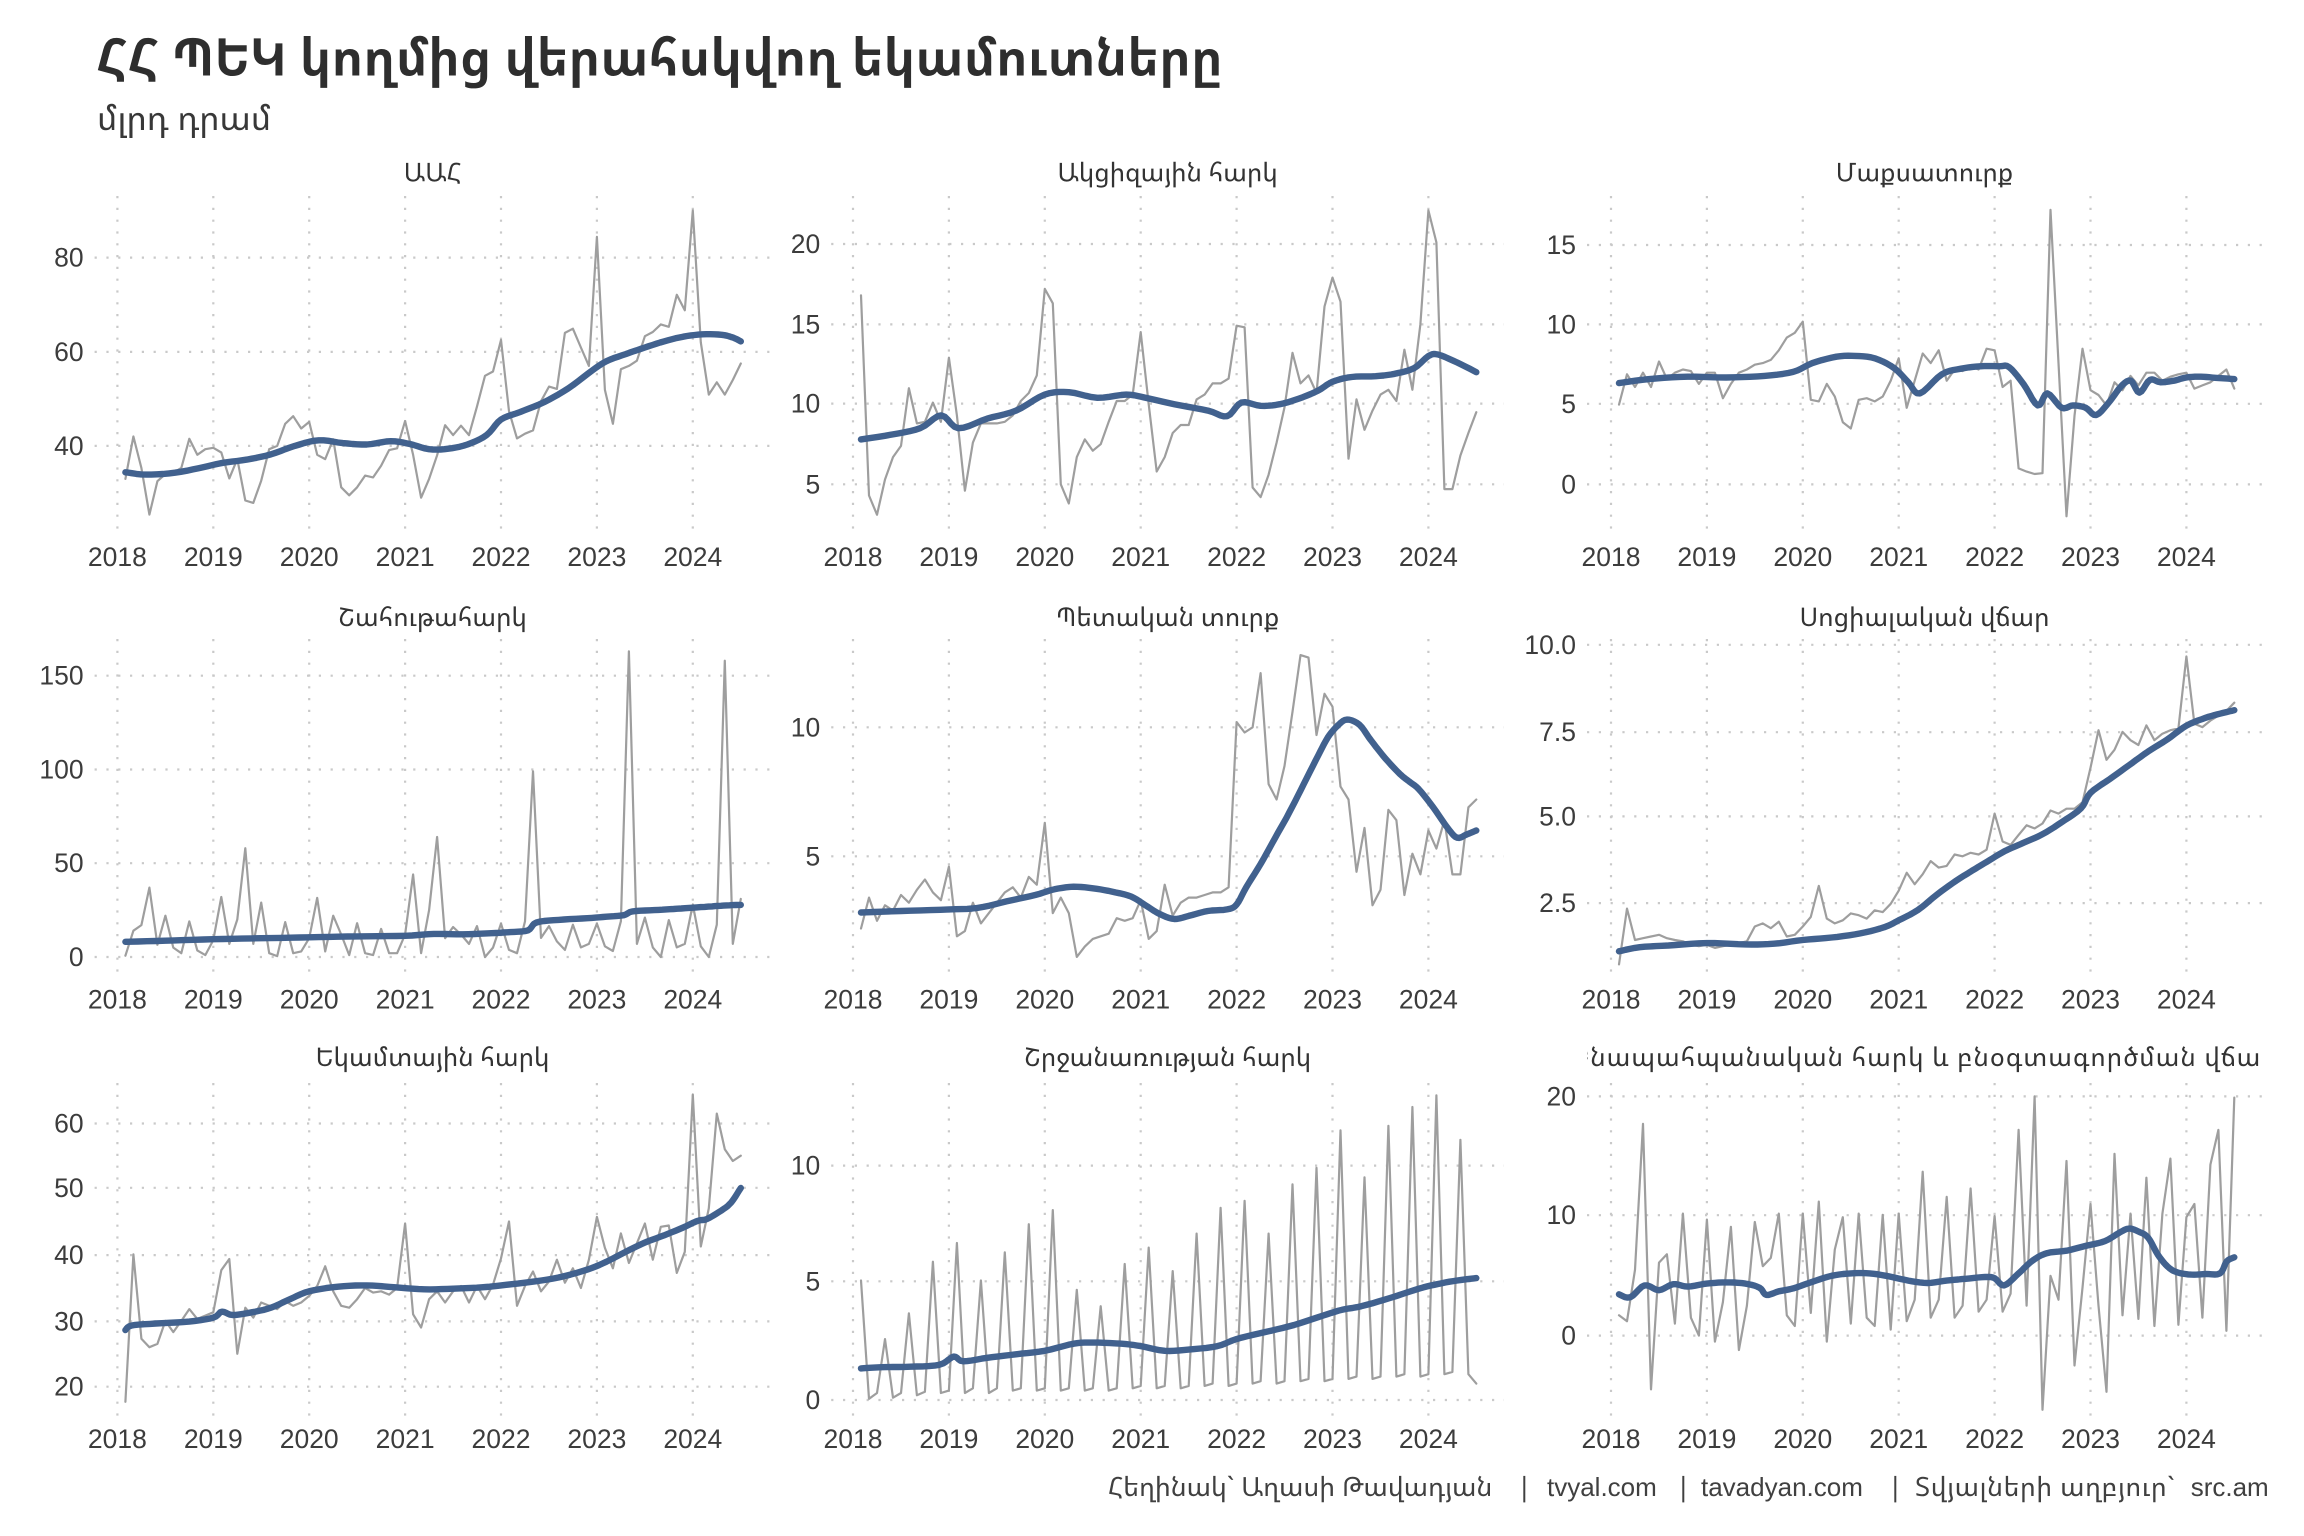 The width and height of the screenshot is (2304, 1536). I want to click on svg-text: 100, so click(61, 770).